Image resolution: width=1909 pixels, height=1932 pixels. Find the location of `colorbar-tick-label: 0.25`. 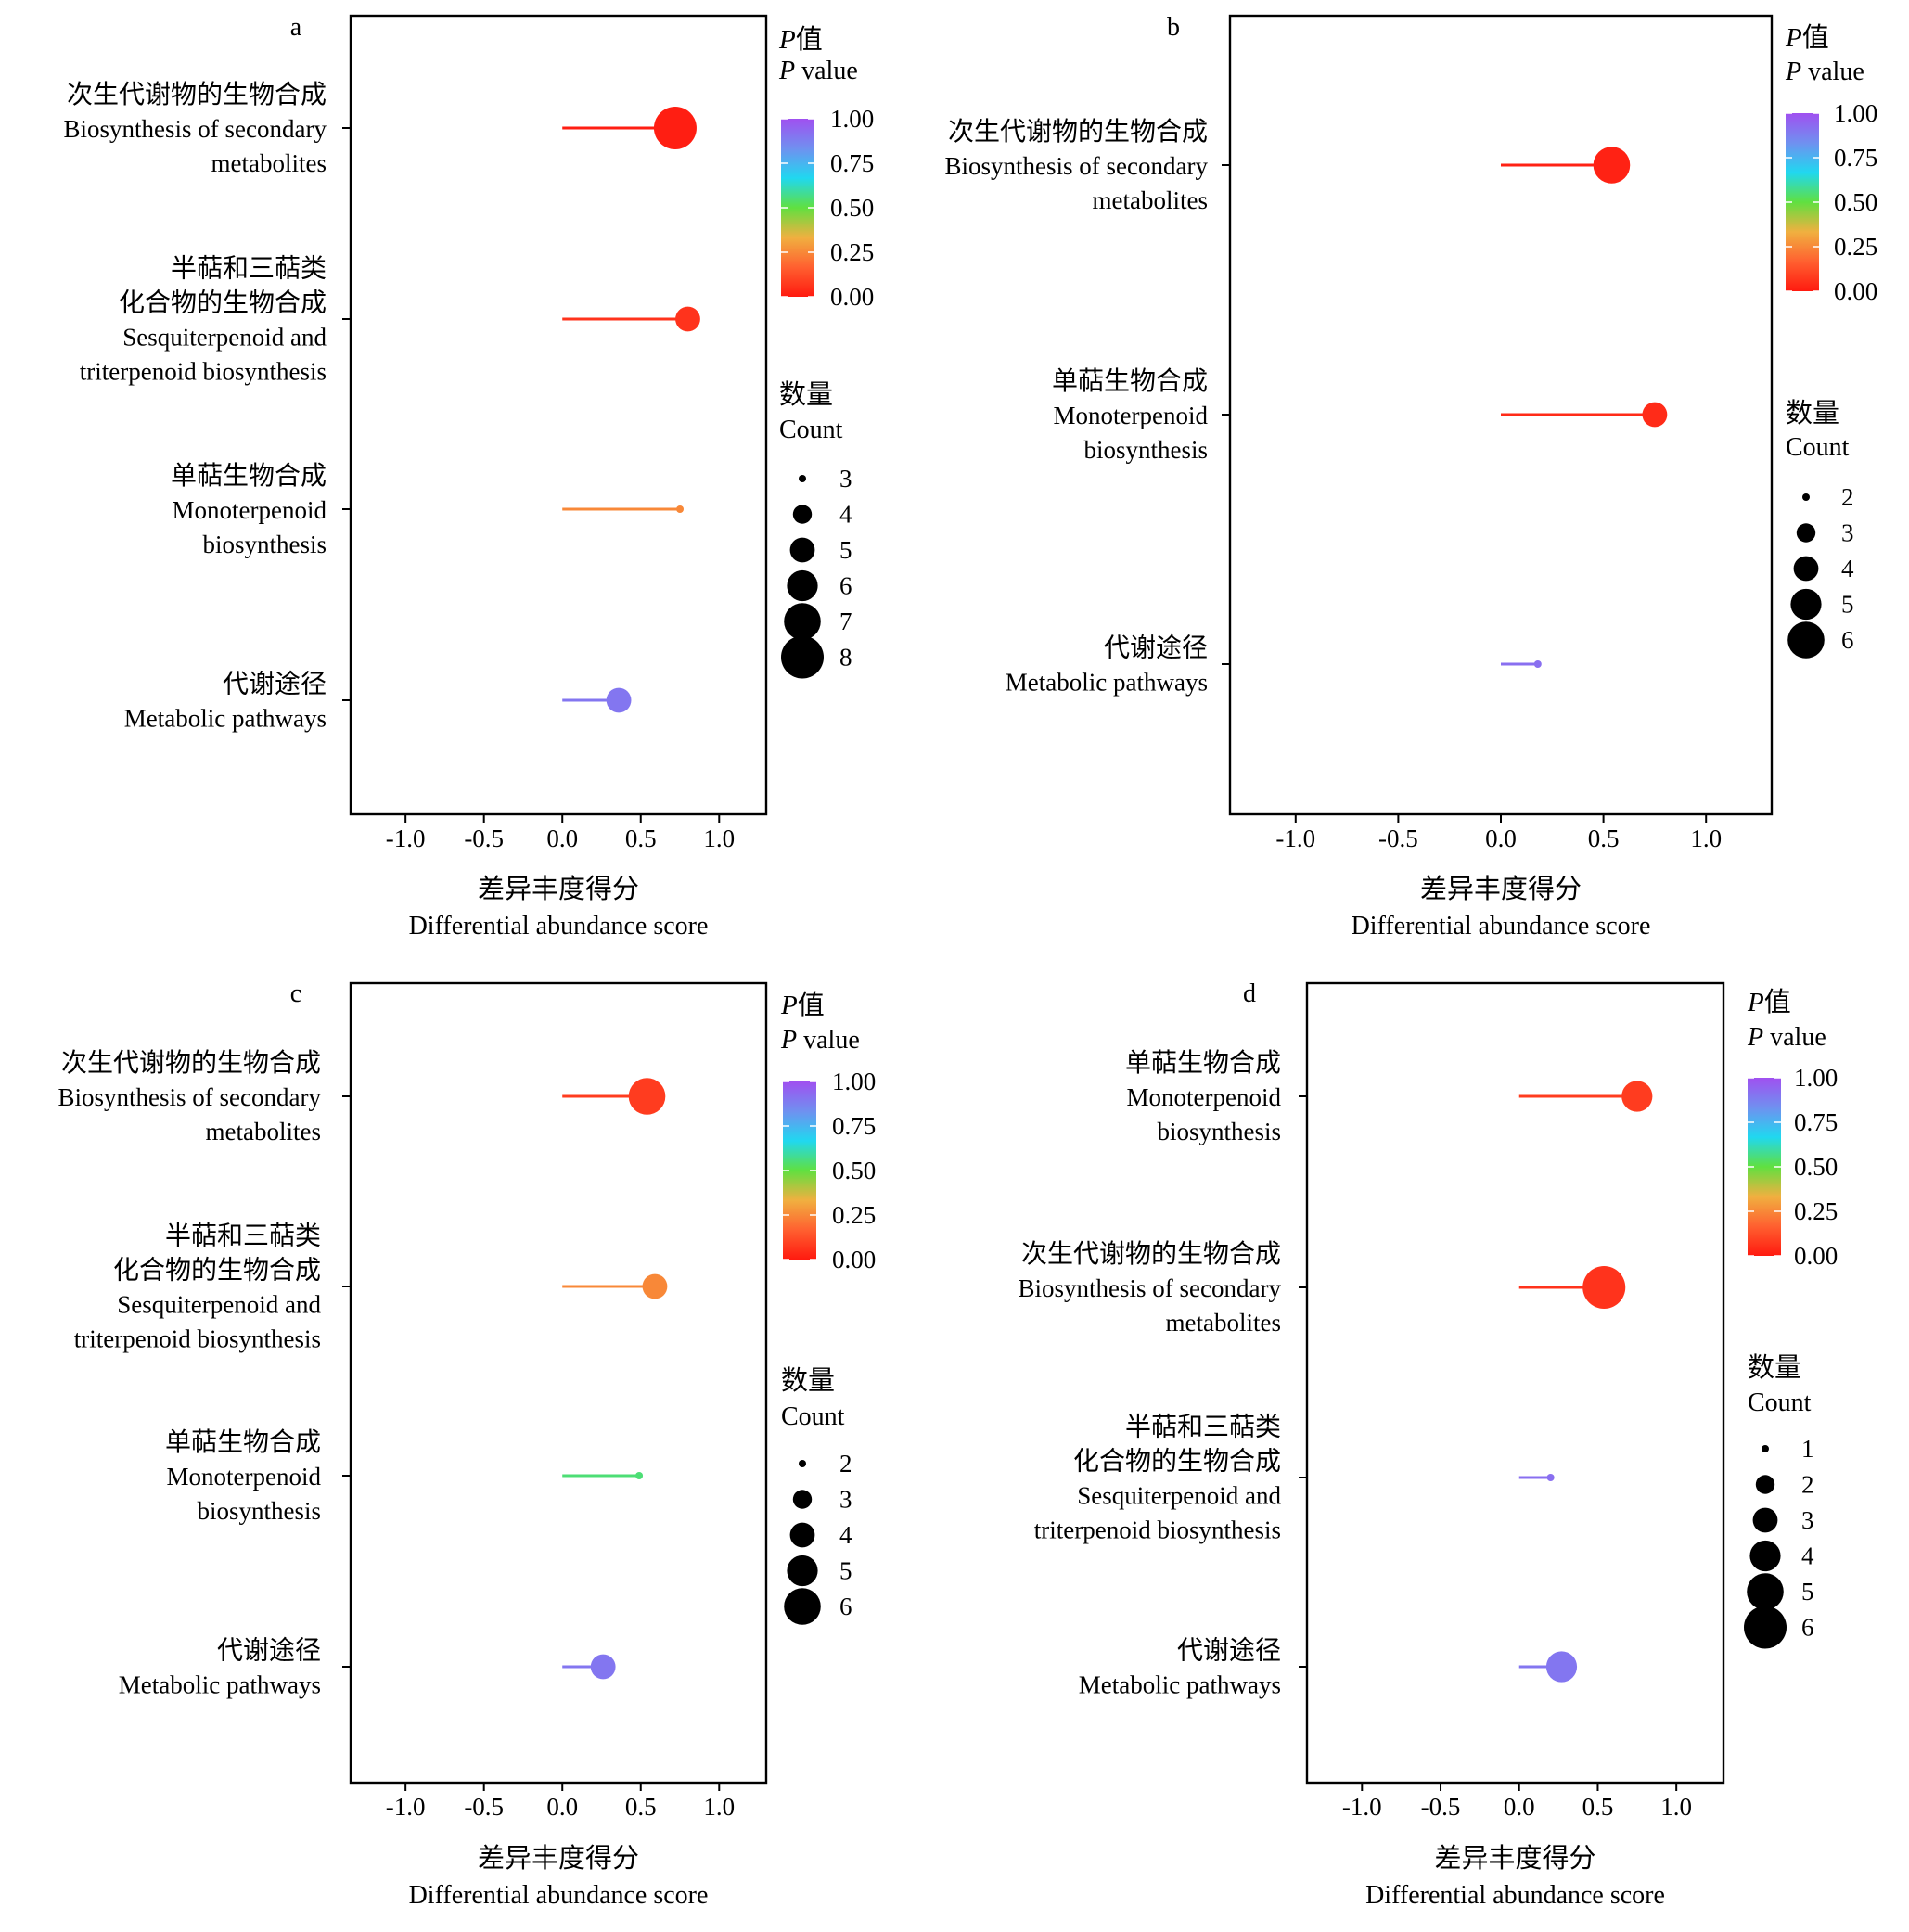

colorbar-tick-label: 0.25 is located at coordinates (1816, 1211).